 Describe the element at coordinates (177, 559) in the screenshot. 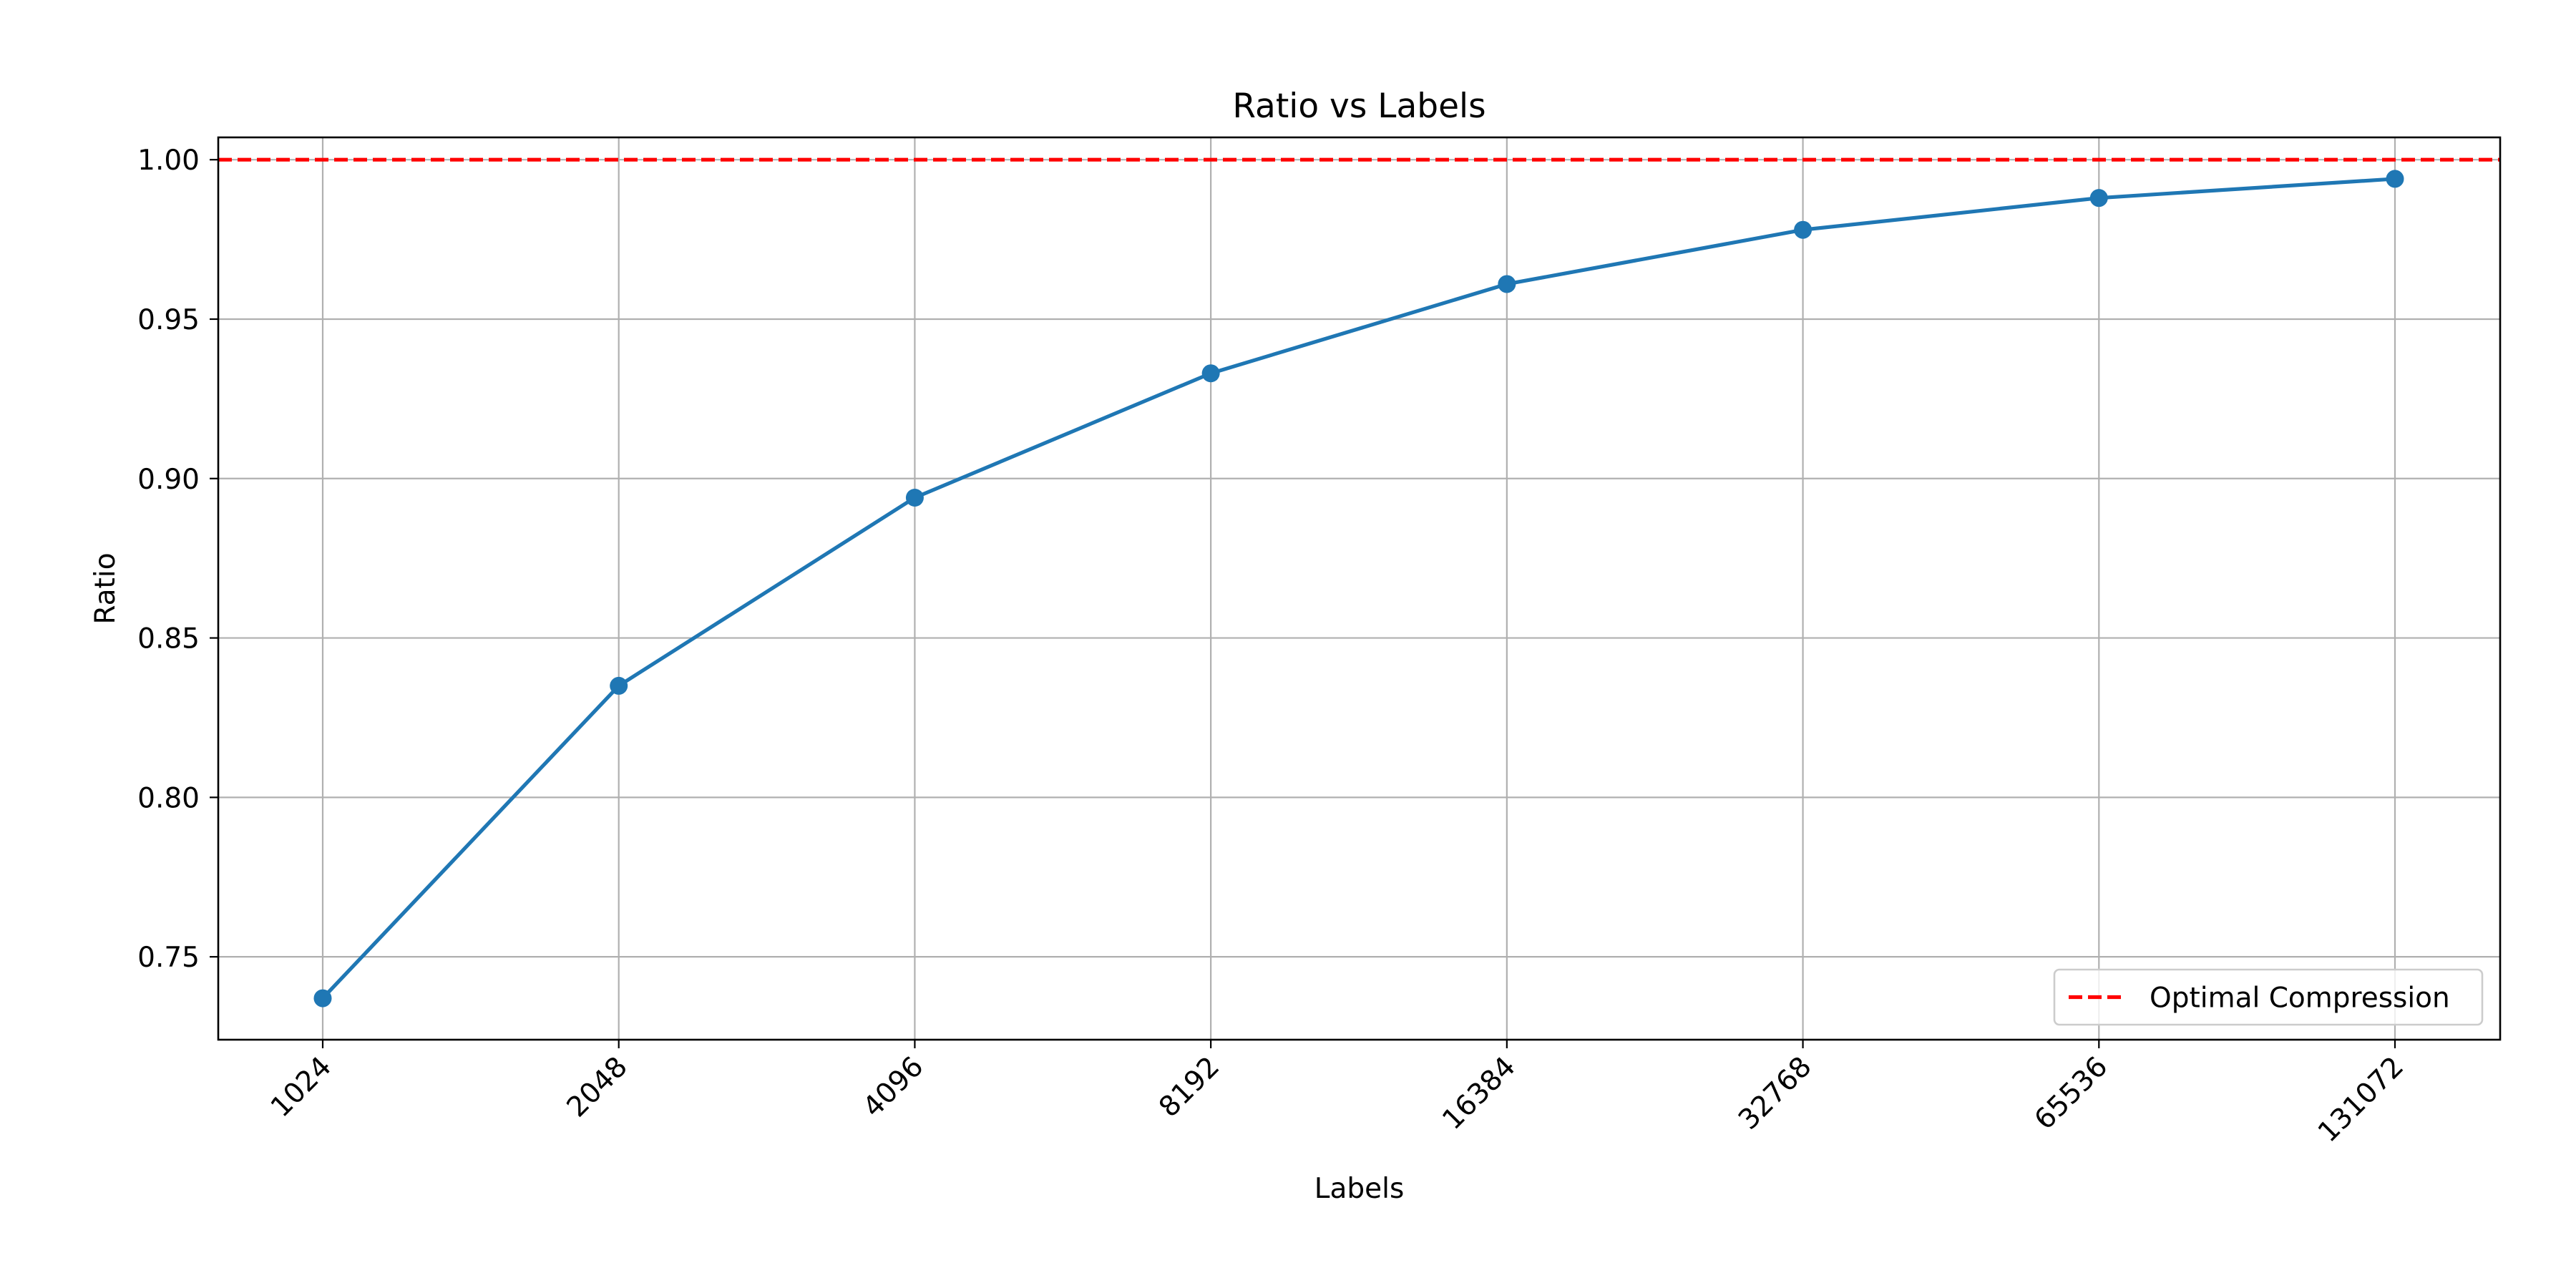

I see `y-axis-ticks: 0.75 0.80 0.85 0.90 0.95 1.00` at that location.